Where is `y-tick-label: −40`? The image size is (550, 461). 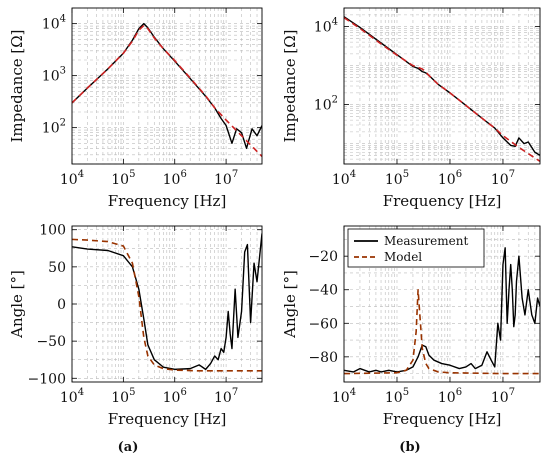 y-tick-label: −40 is located at coordinates (323, 291).